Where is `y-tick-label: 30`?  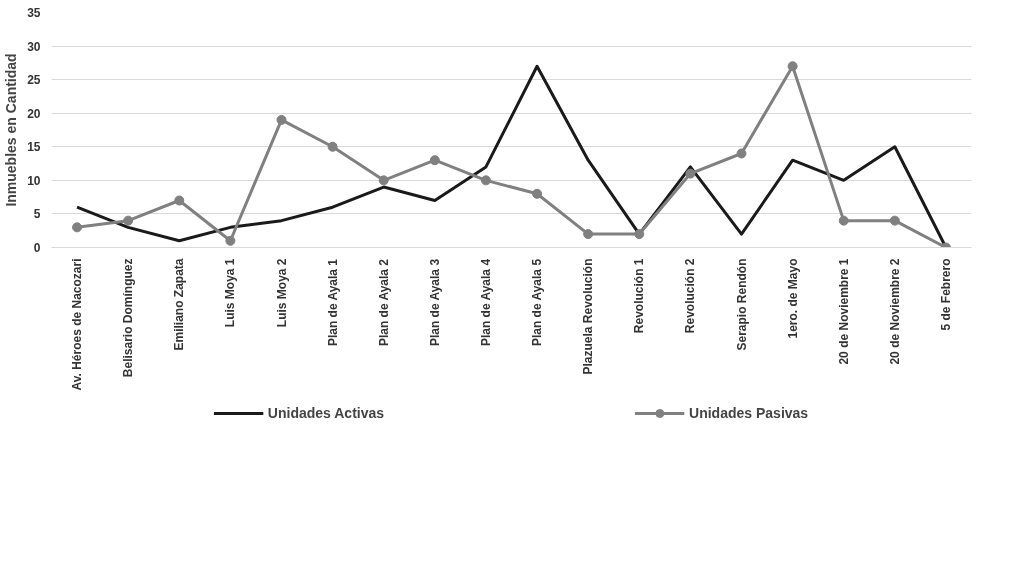 y-tick-label: 30 is located at coordinates (34, 46).